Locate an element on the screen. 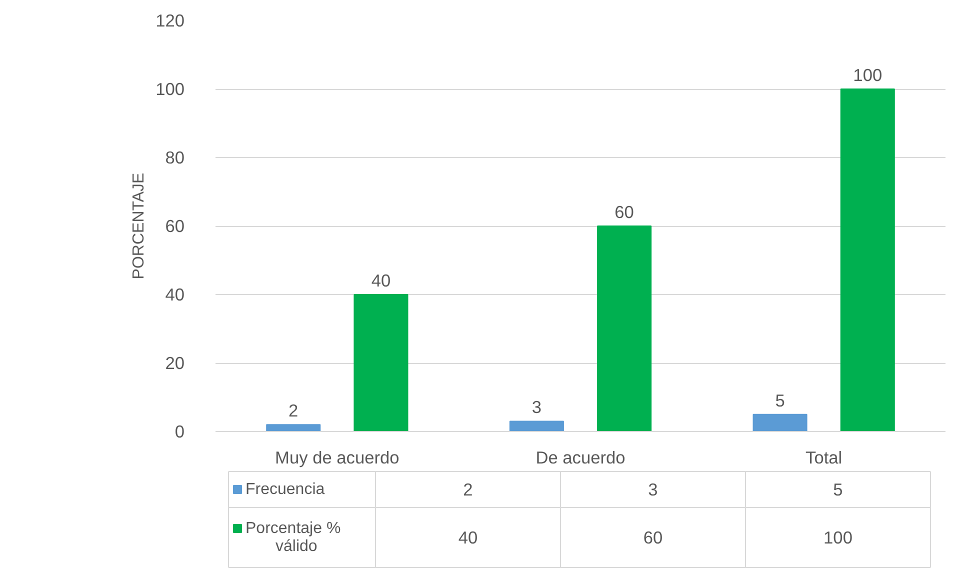 This screenshot has width=958, height=581. data-label: 60 is located at coordinates (624, 212).